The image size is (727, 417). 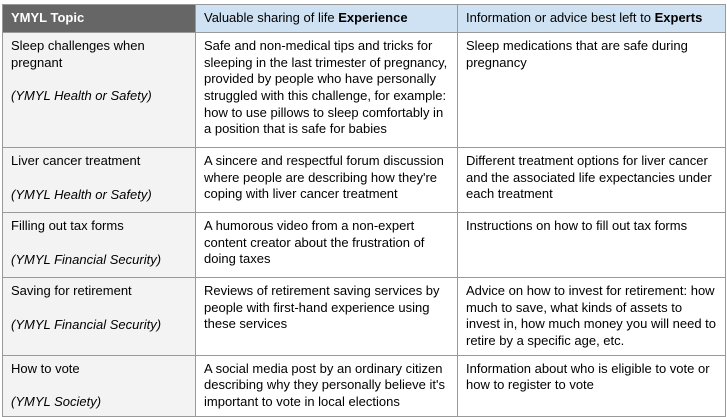 What do you see at coordinates (560, 18) in the screenshot?
I see `header-experts-prefix: Information or advice best left to` at bounding box center [560, 18].